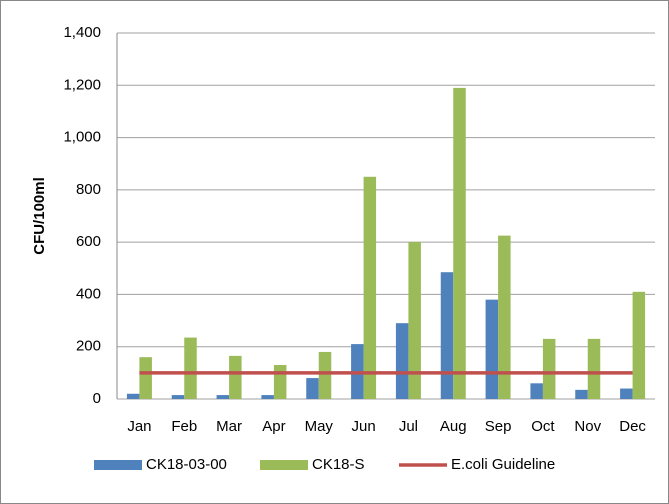 The image size is (669, 504). I want to click on x-tick-label: Jun, so click(363, 426).